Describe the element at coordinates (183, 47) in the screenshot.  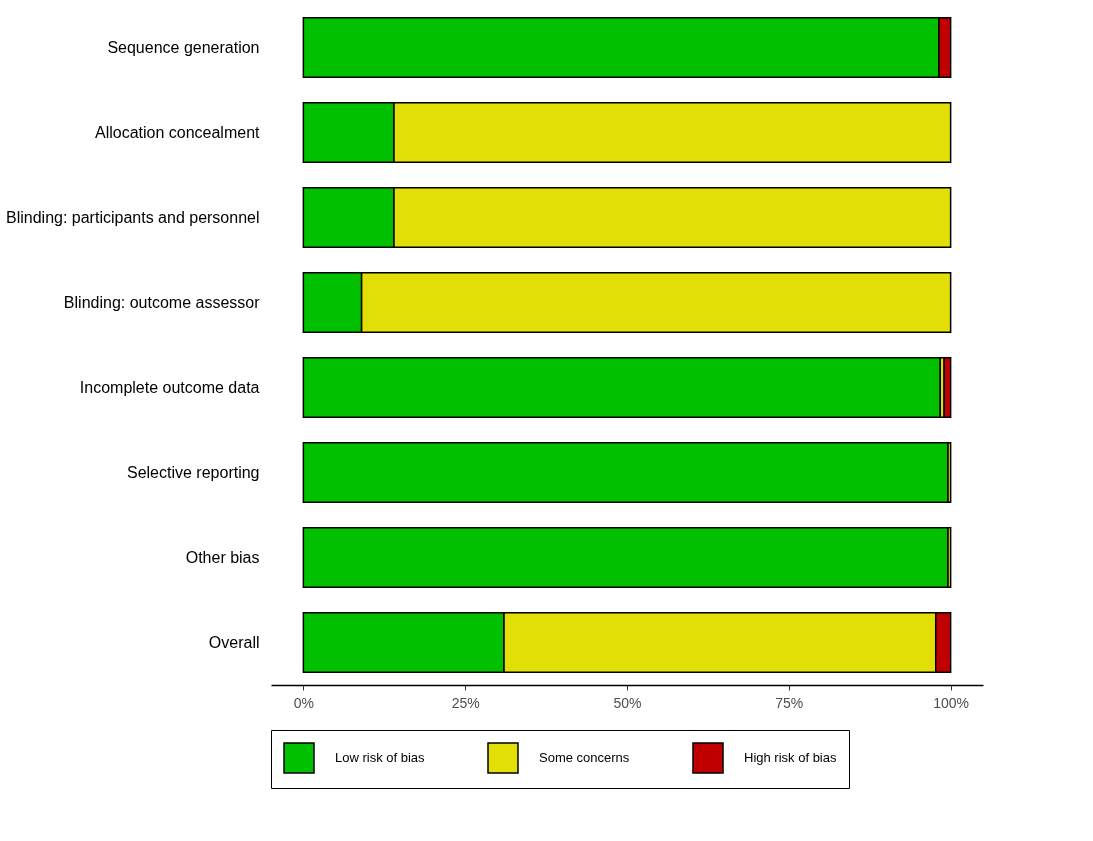
I see `y-tick-label: Sequence generation` at that location.